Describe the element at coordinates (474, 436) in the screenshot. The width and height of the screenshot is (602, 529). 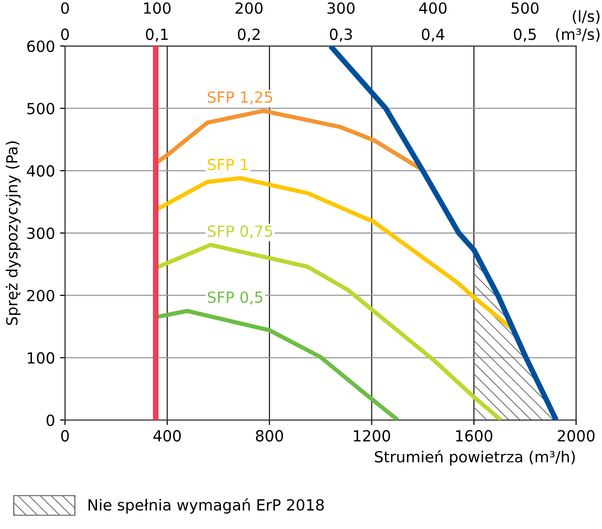
I see `x-tick-label: 1600` at that location.